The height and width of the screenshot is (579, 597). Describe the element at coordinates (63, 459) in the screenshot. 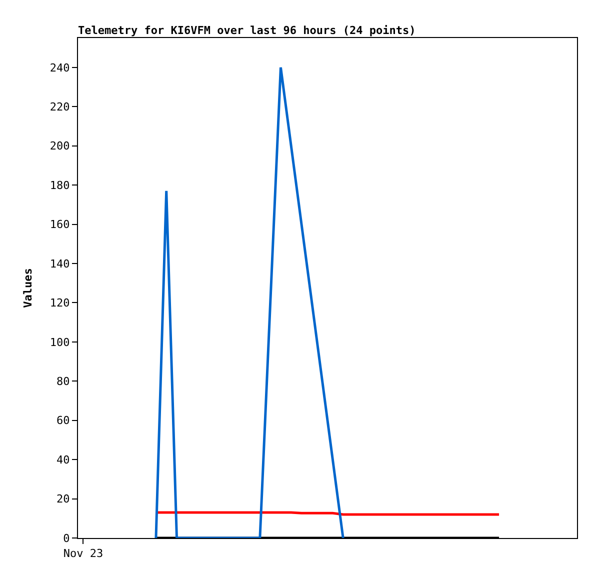

I see `y-tick-label: 40` at that location.